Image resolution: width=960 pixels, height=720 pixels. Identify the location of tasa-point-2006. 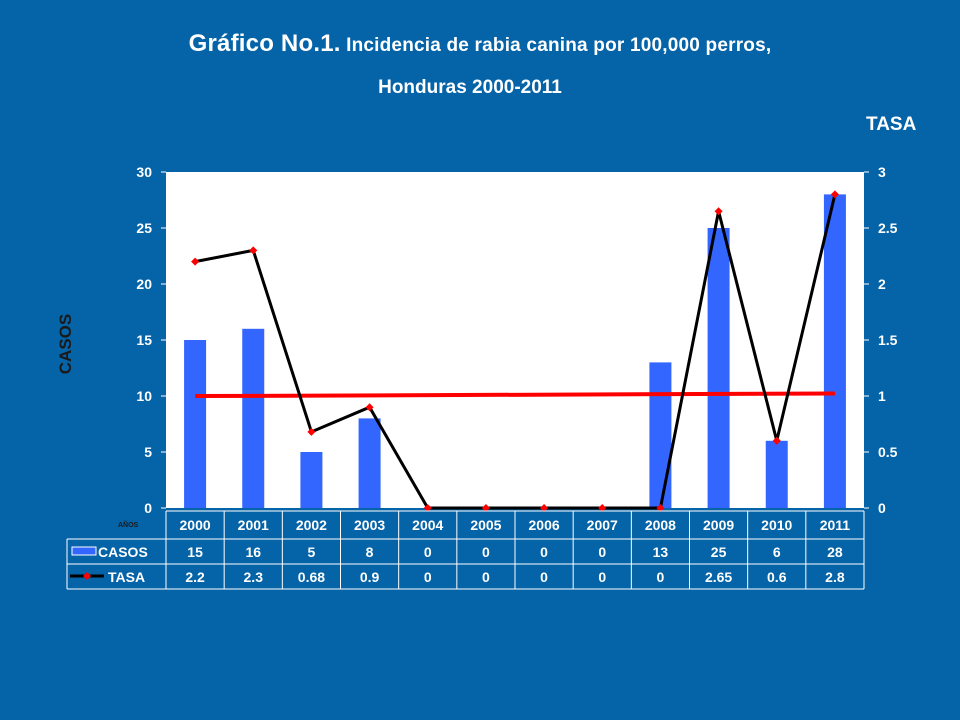
(544, 508).